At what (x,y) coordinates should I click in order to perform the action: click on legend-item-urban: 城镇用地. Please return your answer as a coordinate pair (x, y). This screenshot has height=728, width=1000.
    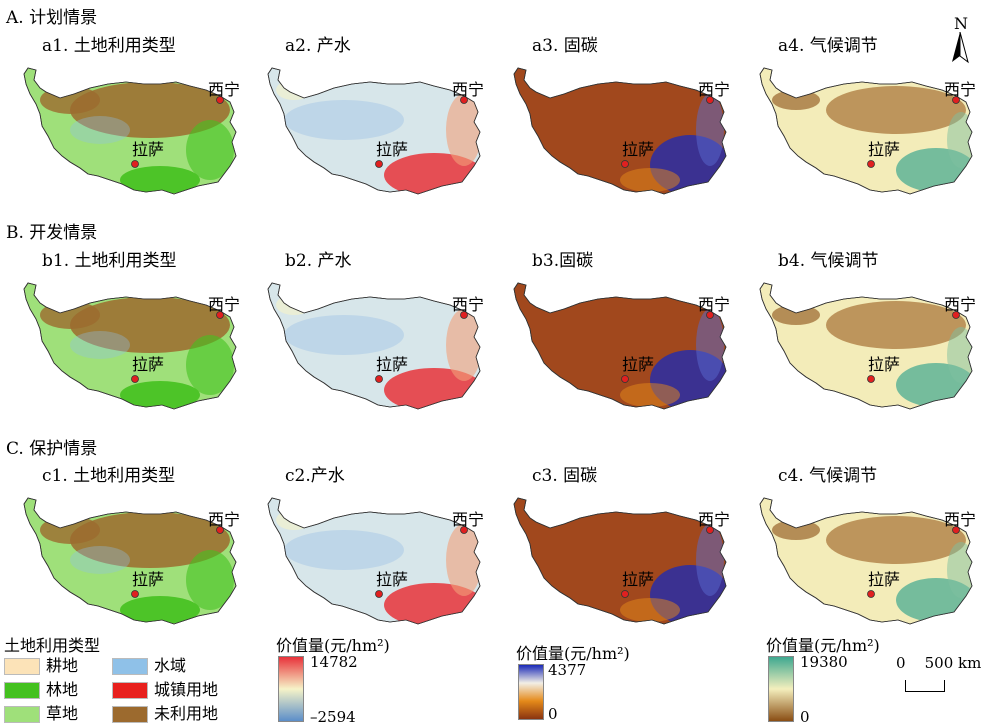
    Looking at the image, I should click on (165, 690).